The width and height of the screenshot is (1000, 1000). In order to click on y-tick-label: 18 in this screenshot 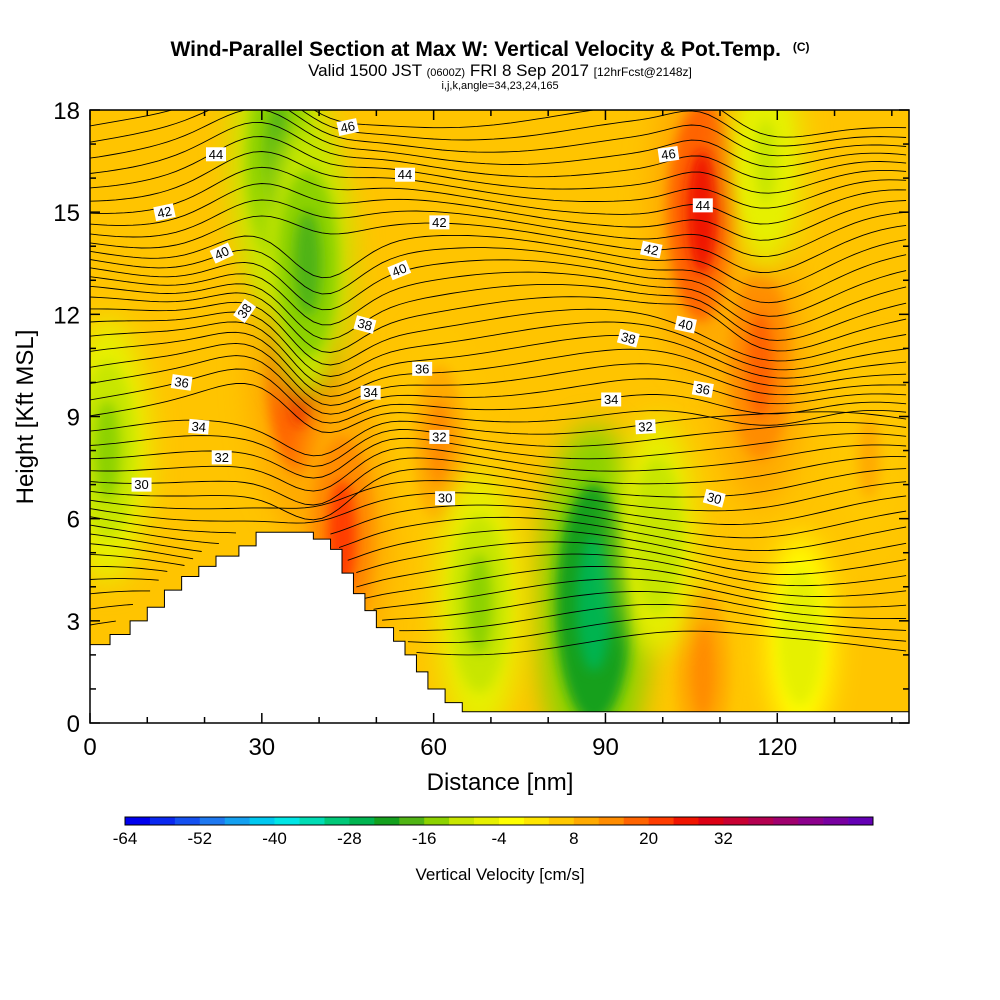, I will do `click(66, 111)`.